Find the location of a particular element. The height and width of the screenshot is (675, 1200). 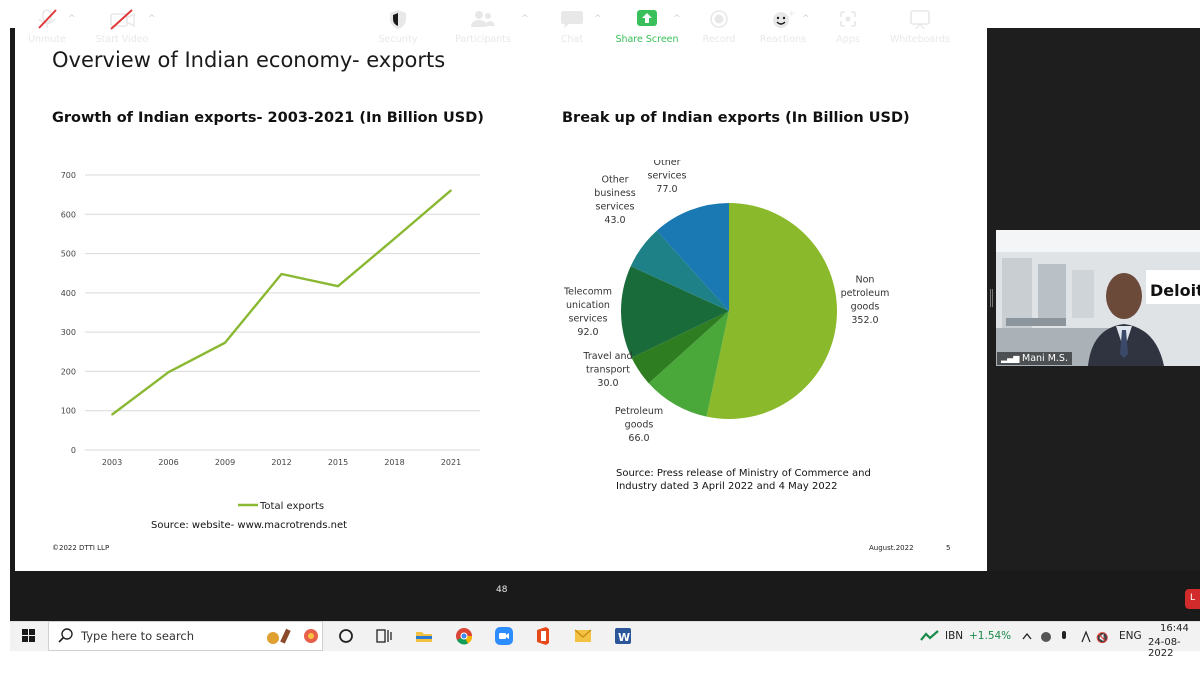

leave-button: L is located at coordinates (1192, 599).